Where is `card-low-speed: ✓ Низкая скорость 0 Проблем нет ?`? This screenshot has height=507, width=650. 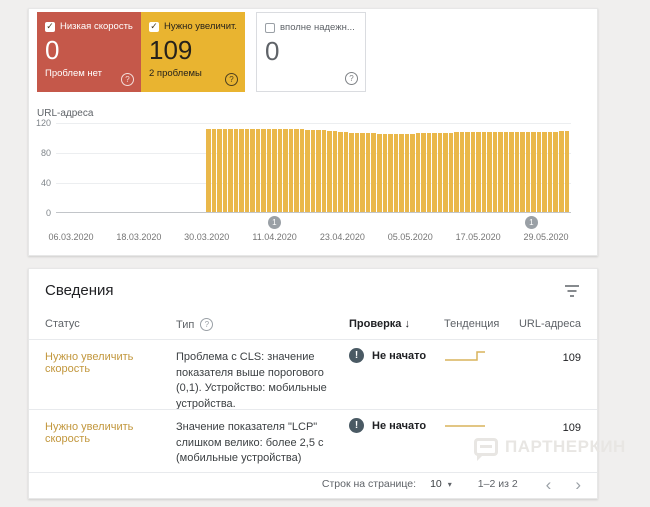
card-low-speed: ✓ Низкая скорость 0 Проблем нет ? is located at coordinates (89, 52).